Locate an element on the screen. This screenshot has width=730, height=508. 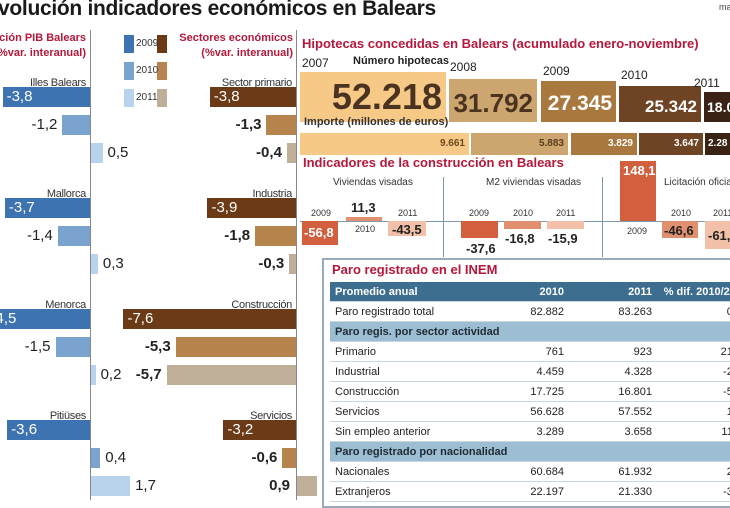
hipotecas-year: 2007 is located at coordinates (315, 63).